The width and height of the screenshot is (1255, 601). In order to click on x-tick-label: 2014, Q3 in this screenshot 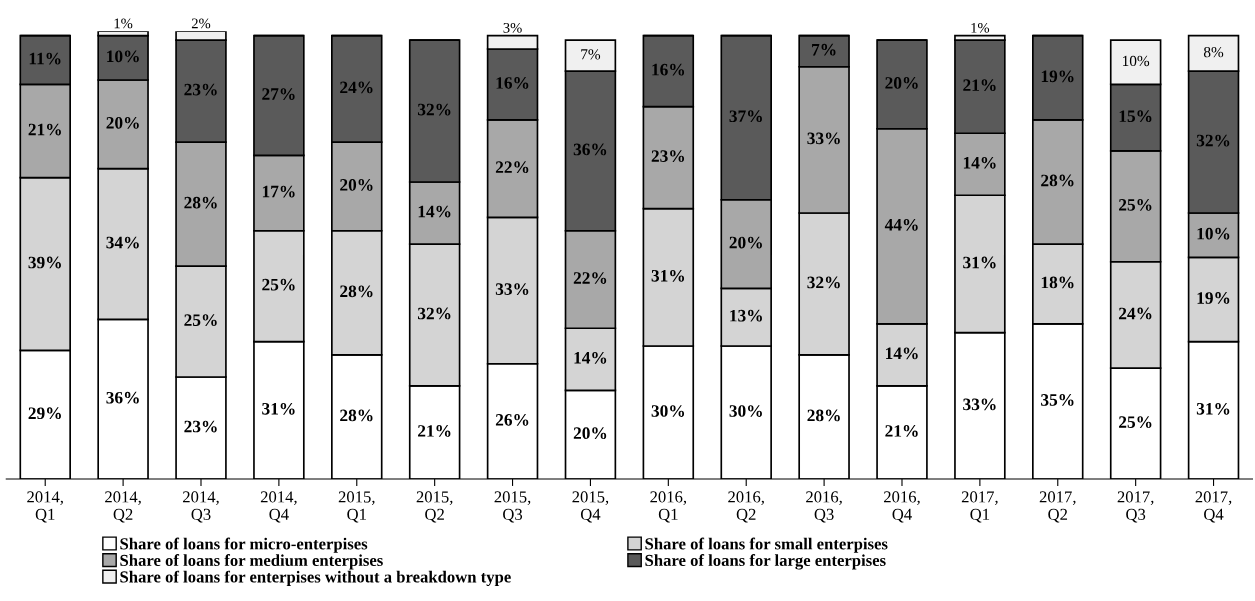, I will do `click(200, 507)`.